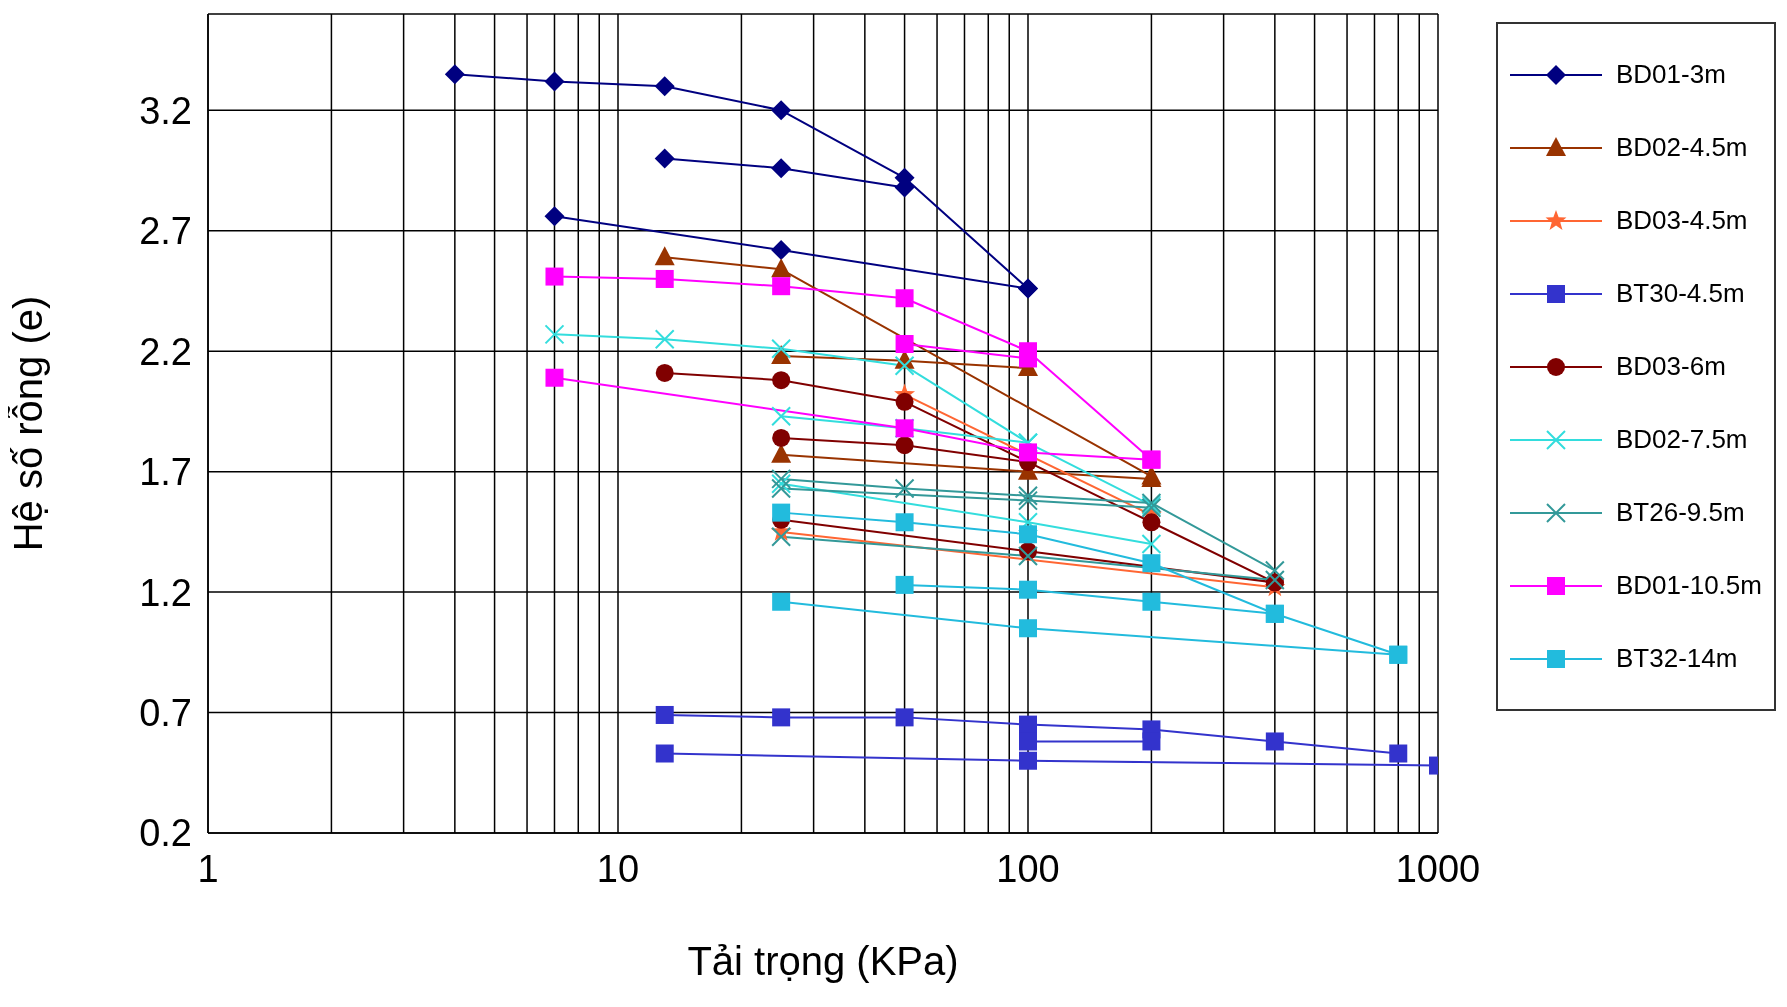 This screenshot has height=1007, width=1787. I want to click on legend-label: BT32-14m, so click(1677, 658).